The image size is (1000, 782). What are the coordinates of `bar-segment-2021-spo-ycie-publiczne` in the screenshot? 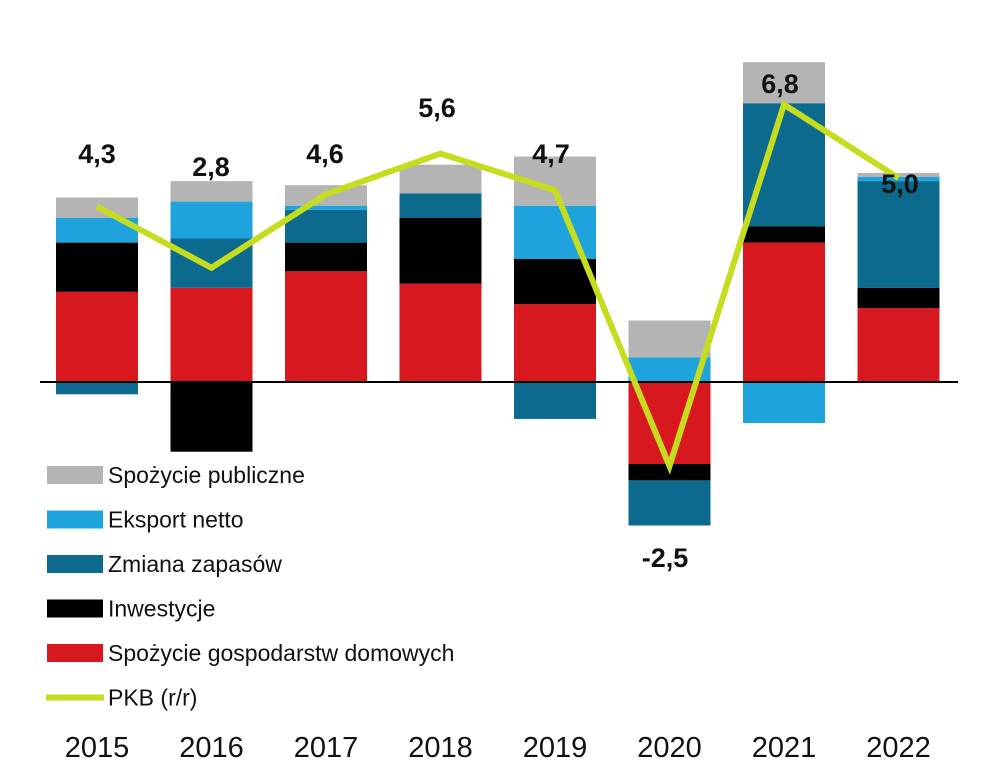 It's located at (784, 83).